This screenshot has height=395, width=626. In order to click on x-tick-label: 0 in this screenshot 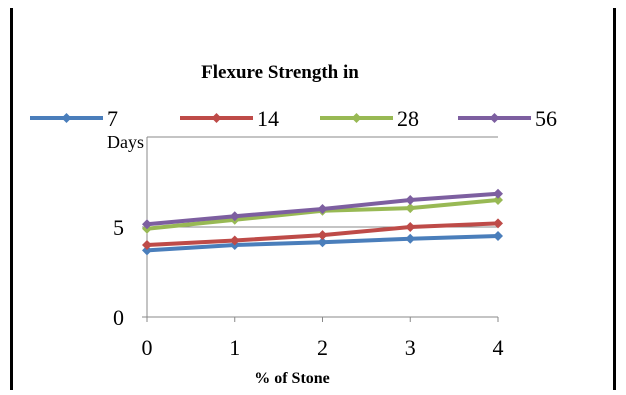, I will do `click(147, 347)`.